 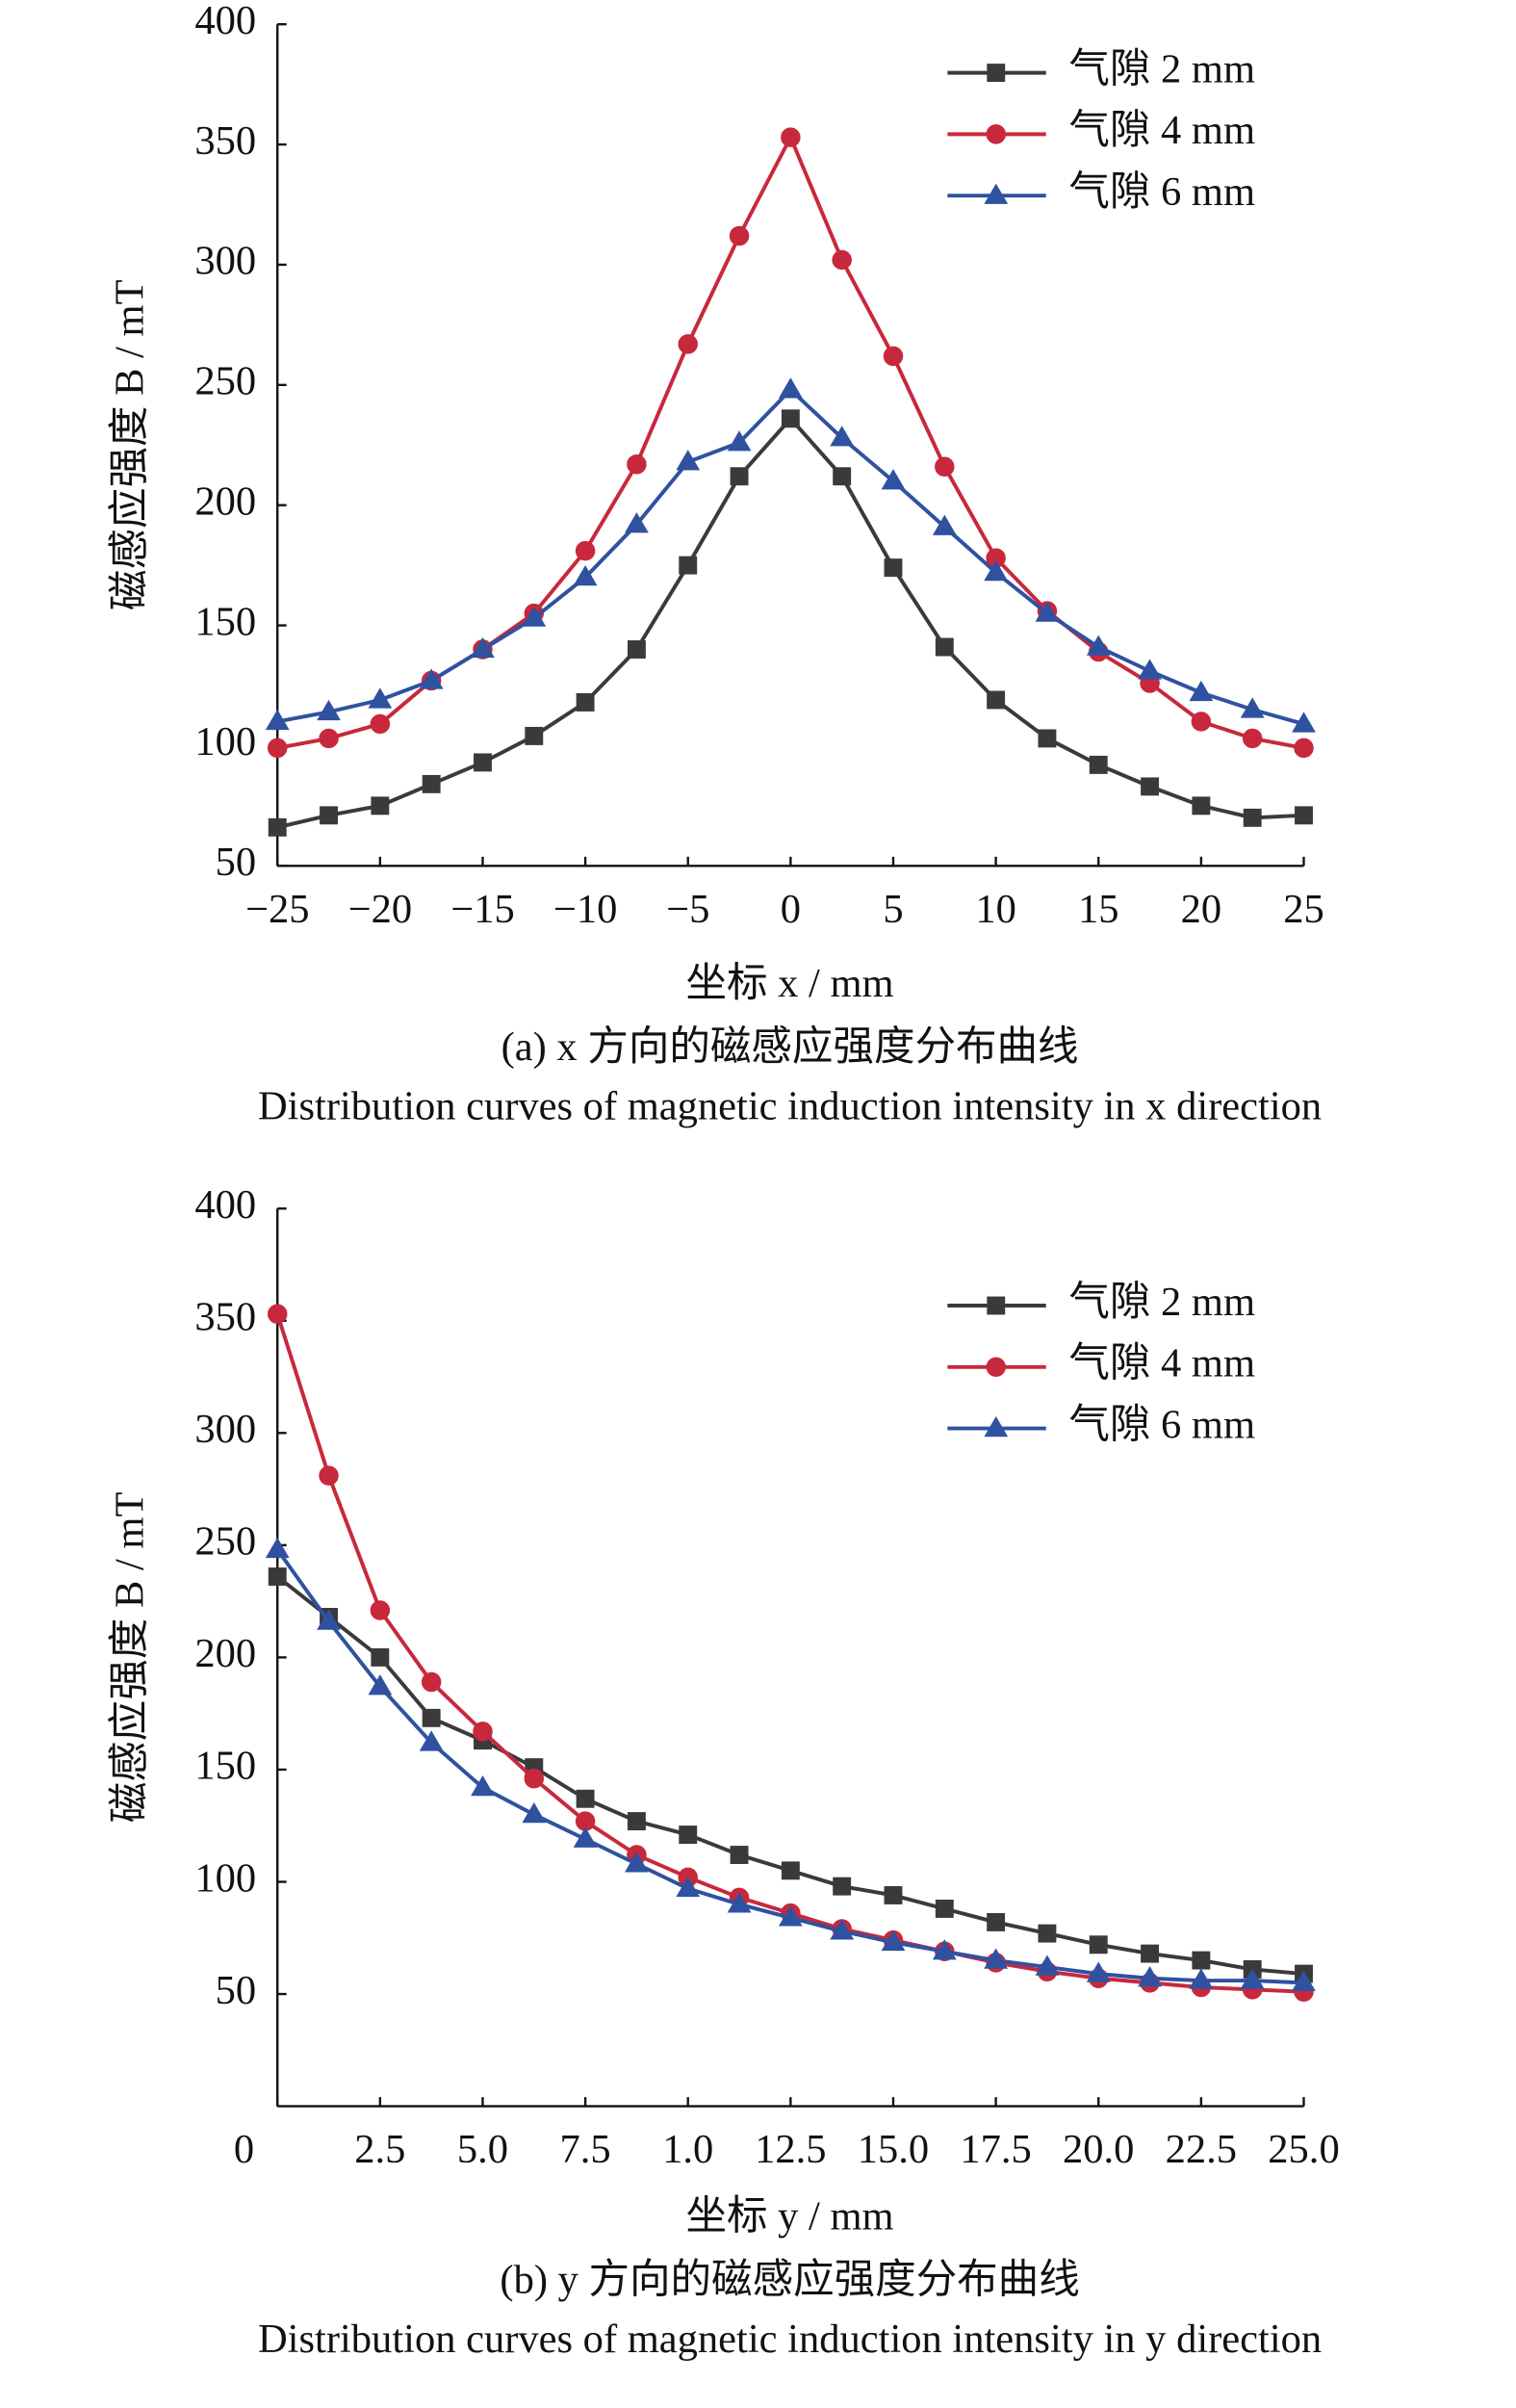 What do you see at coordinates (790, 983) in the screenshot?
I see `x-axis-label: 坐标 x / mm` at bounding box center [790, 983].